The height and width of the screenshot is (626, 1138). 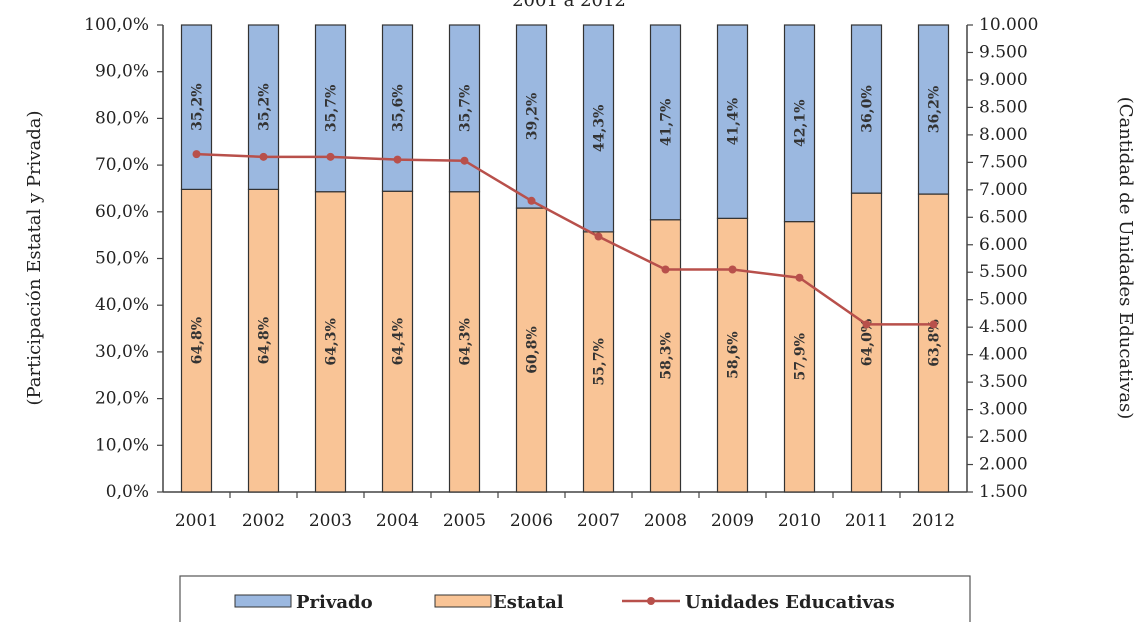 I want to click on legend-box, so click(x=575, y=600).